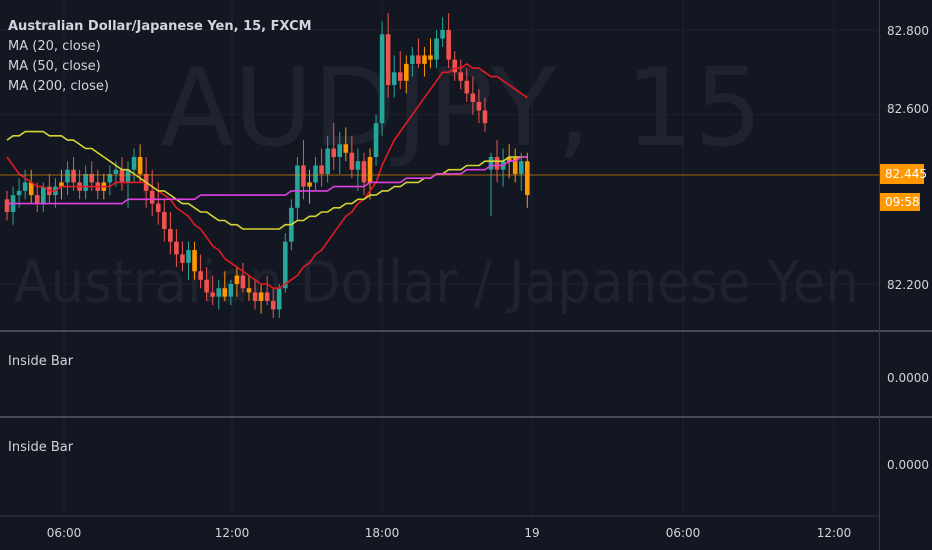 The height and width of the screenshot is (550, 932). I want to click on watermark-description: Australian Dollar / Japanese Yen, so click(436, 282).